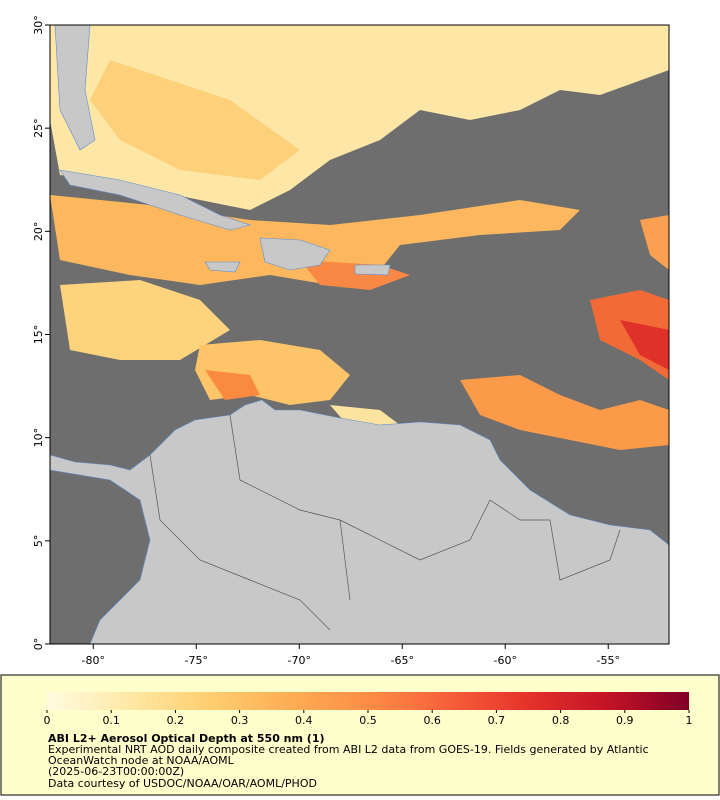 The height and width of the screenshot is (800, 720). What do you see at coordinates (368, 701) in the screenshot?
I see `colorbar-bar` at bounding box center [368, 701].